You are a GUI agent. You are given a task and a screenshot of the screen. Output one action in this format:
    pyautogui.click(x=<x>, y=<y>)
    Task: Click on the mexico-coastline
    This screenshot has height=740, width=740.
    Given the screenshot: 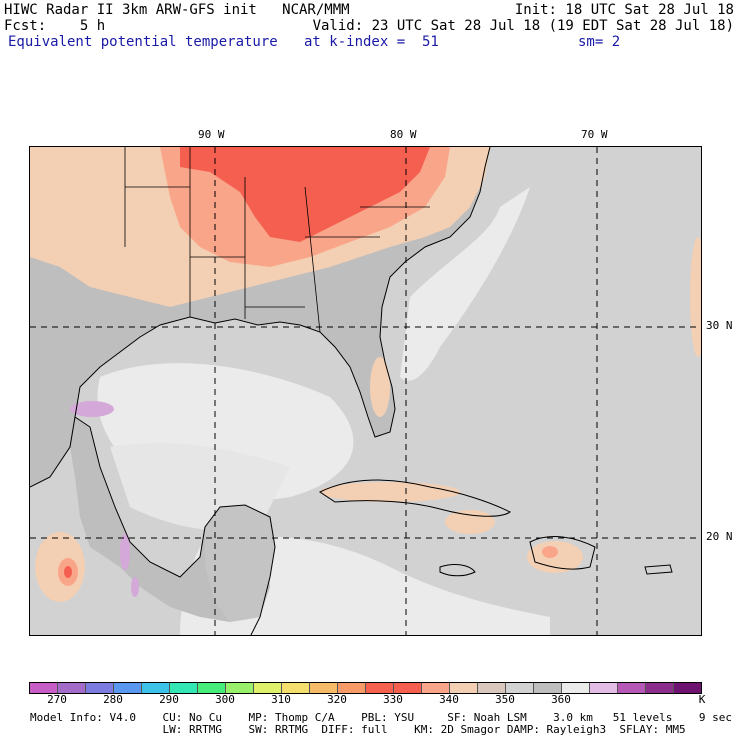 What is the action you would take?
    pyautogui.click(x=175, y=525)
    